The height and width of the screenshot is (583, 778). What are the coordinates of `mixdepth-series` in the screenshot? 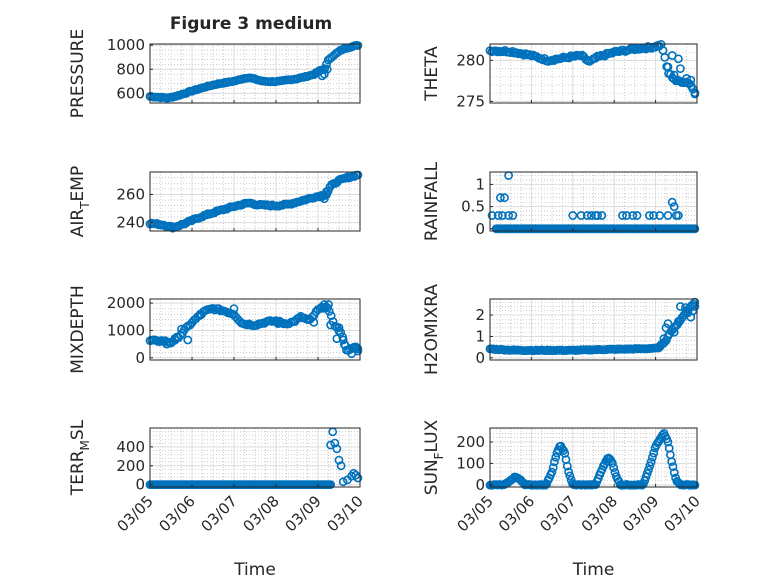 It's located at (254, 329).